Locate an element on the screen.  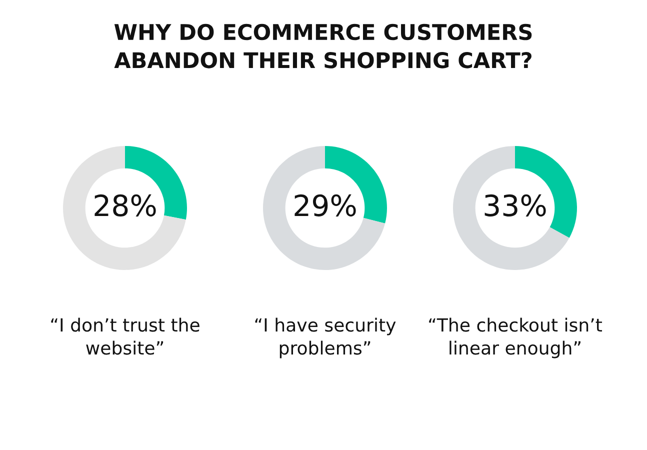
text: “I have security problems” is located at coordinates (325, 338).